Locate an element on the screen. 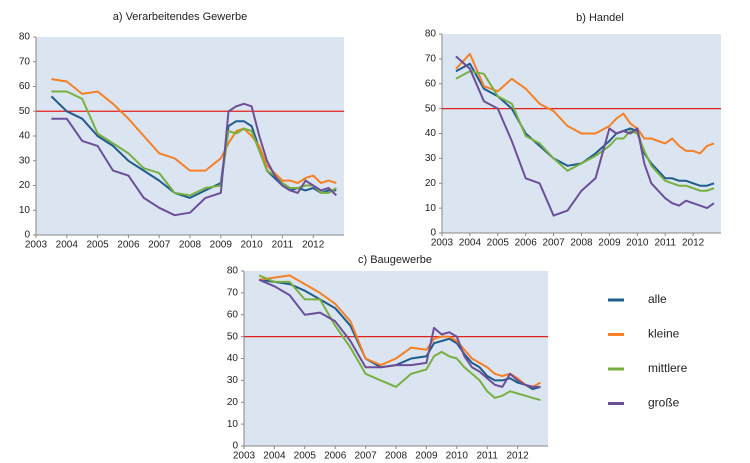 This screenshot has width=750, height=463. legend-label: mittlere is located at coordinates (668, 368).